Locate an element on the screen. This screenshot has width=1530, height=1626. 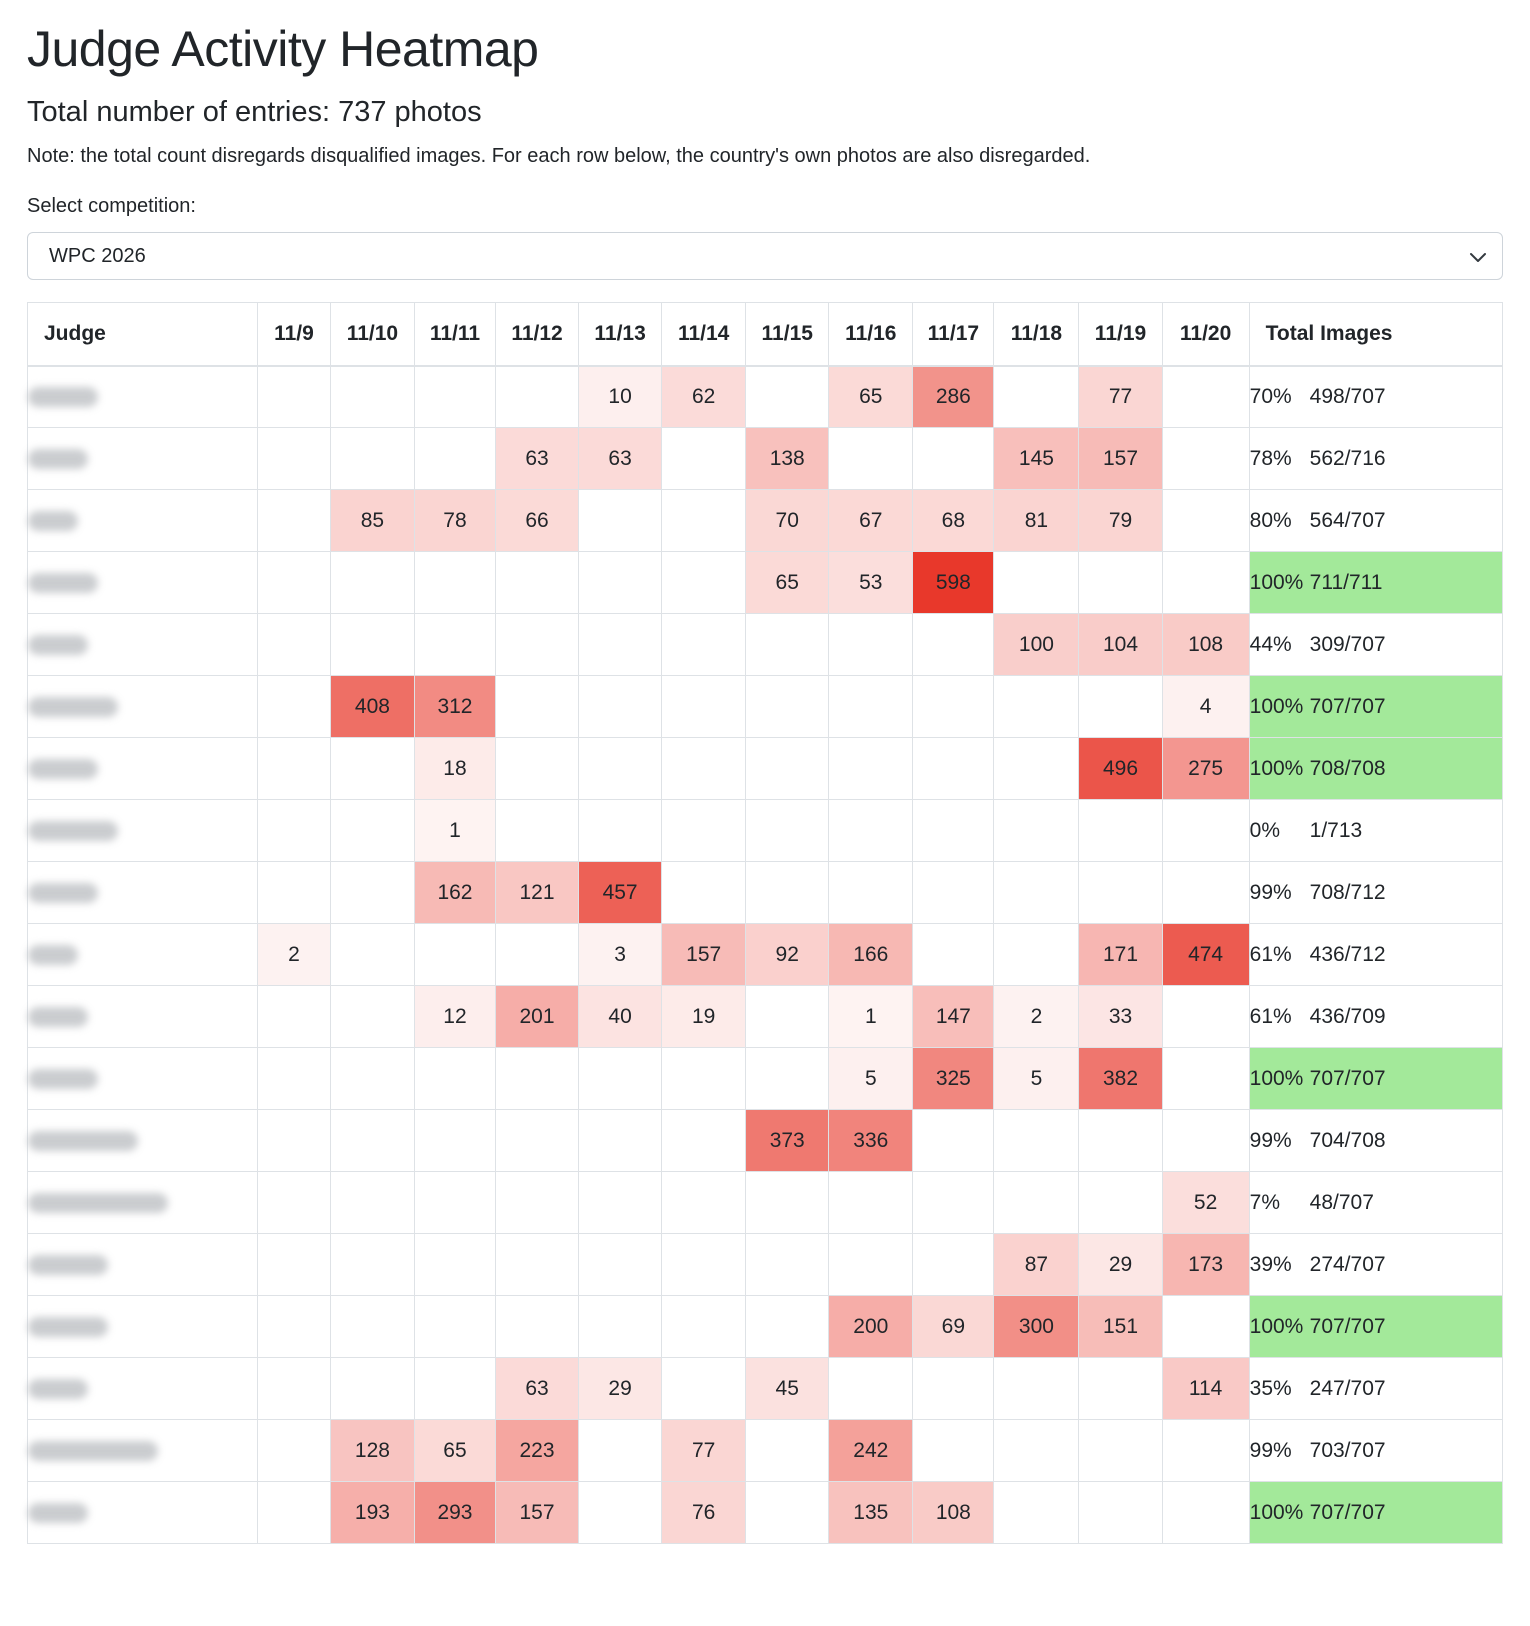
heat-cell: 2 is located at coordinates (293, 954).